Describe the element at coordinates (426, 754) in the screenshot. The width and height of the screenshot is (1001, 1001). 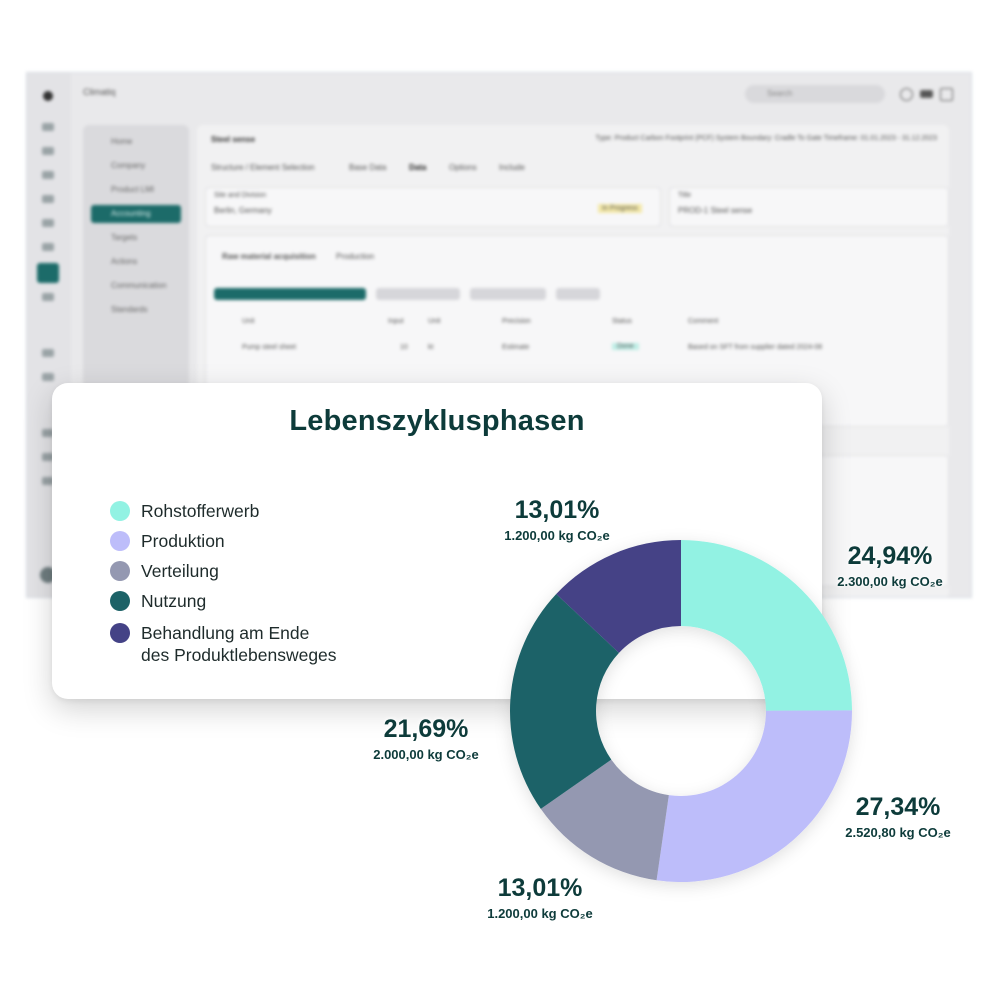
I see `slice-amount: 2.000,00 kg CO₂e` at that location.